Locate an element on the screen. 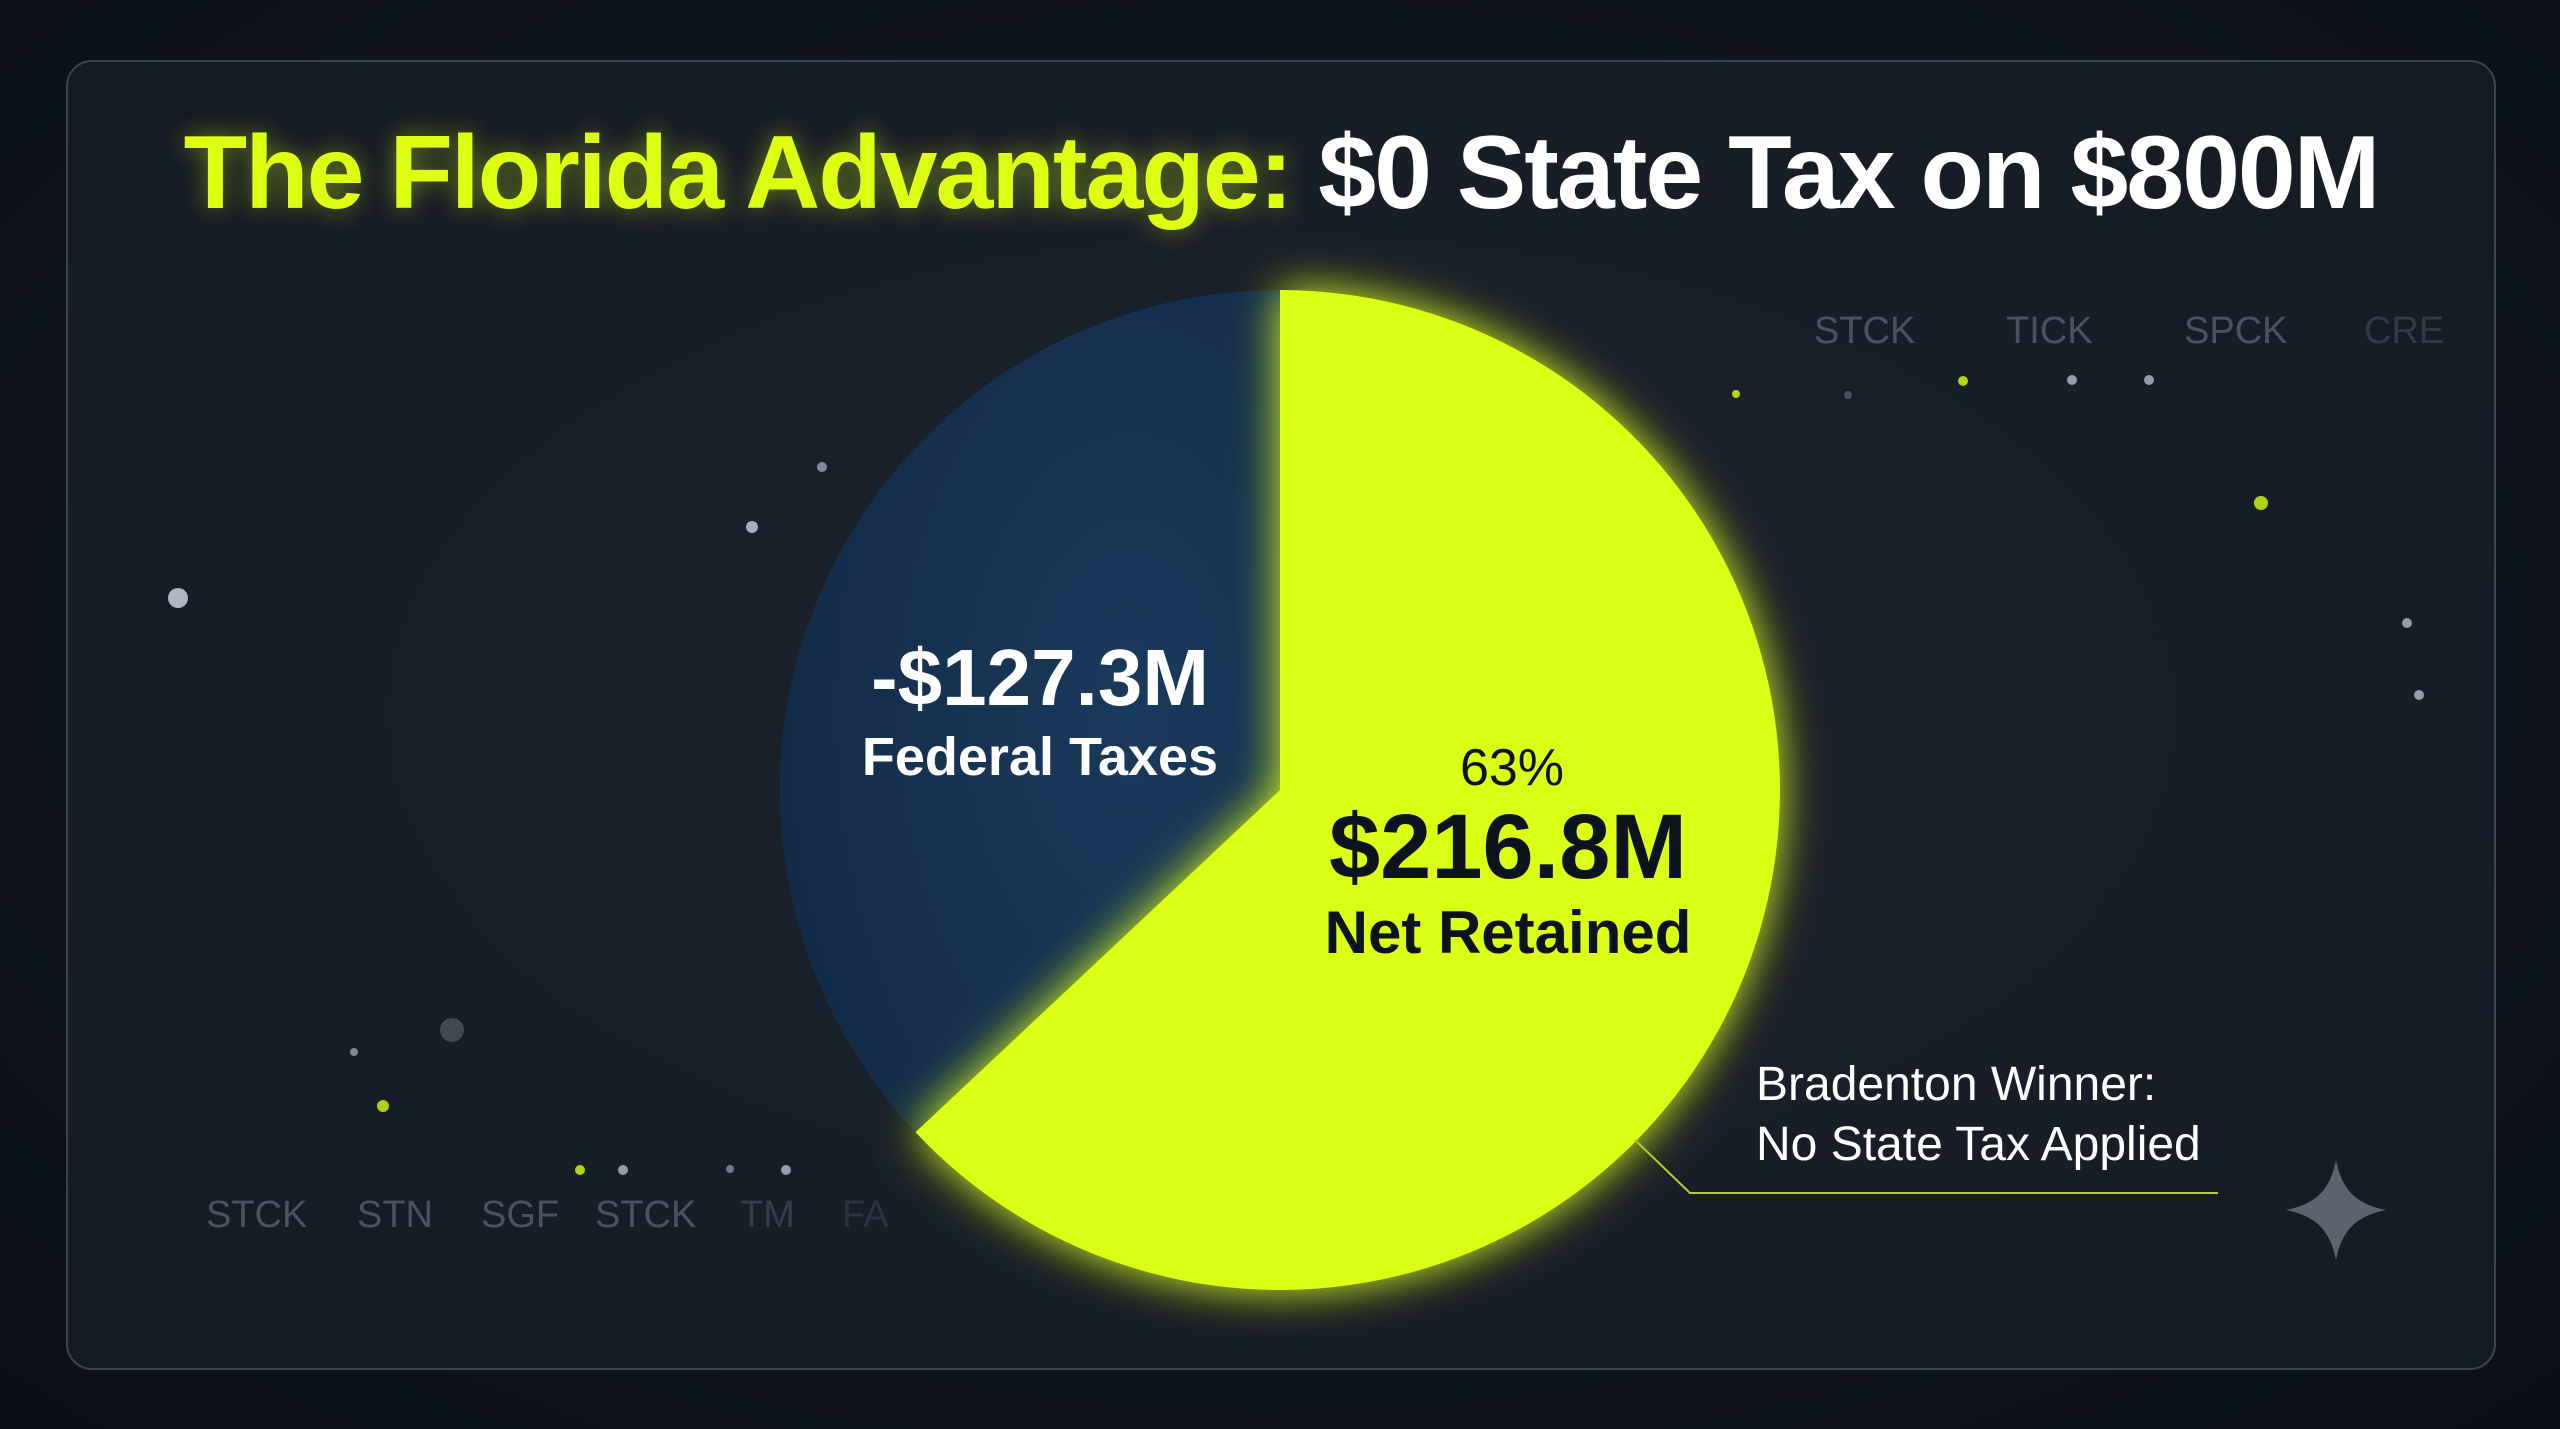 Image resolution: width=2560 pixels, height=1429 pixels. annotation-line-2: No State Tax Applied is located at coordinates (1978, 1144).